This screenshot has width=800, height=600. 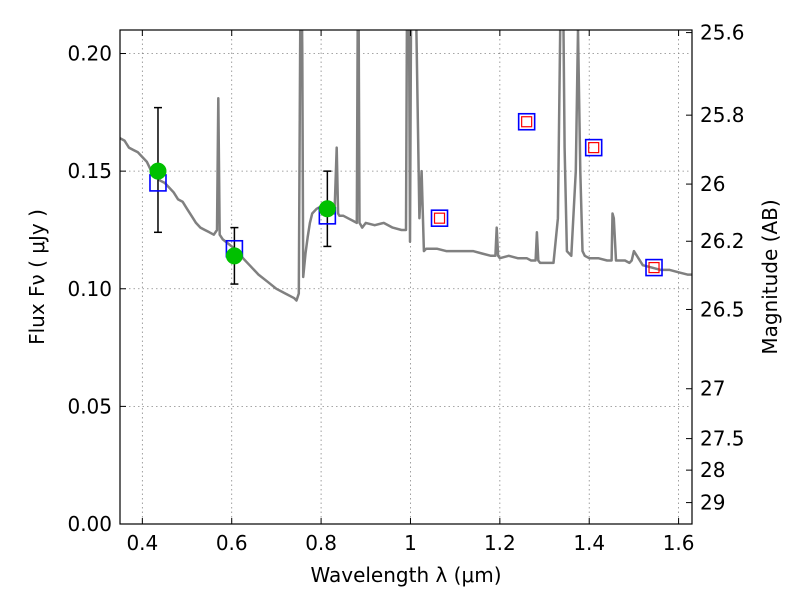 I want to click on y-tick-label: 0.20, so click(x=89, y=54).